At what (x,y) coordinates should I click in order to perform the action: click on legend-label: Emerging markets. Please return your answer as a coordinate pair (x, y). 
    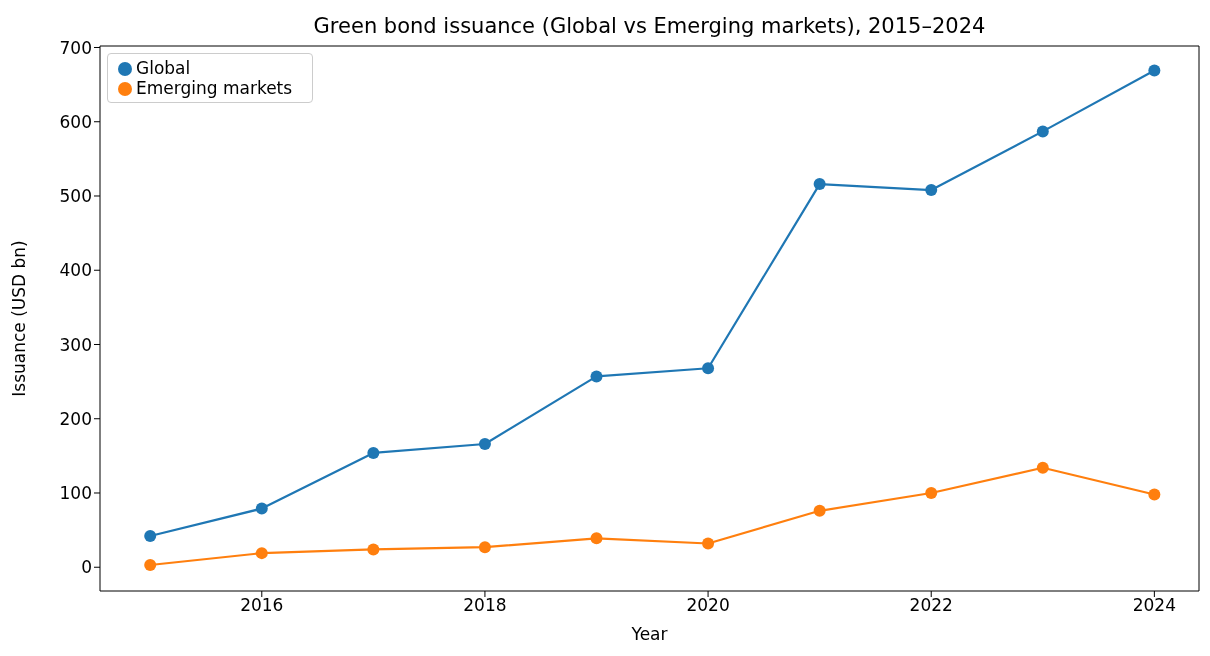
    Looking at the image, I should click on (214, 88).